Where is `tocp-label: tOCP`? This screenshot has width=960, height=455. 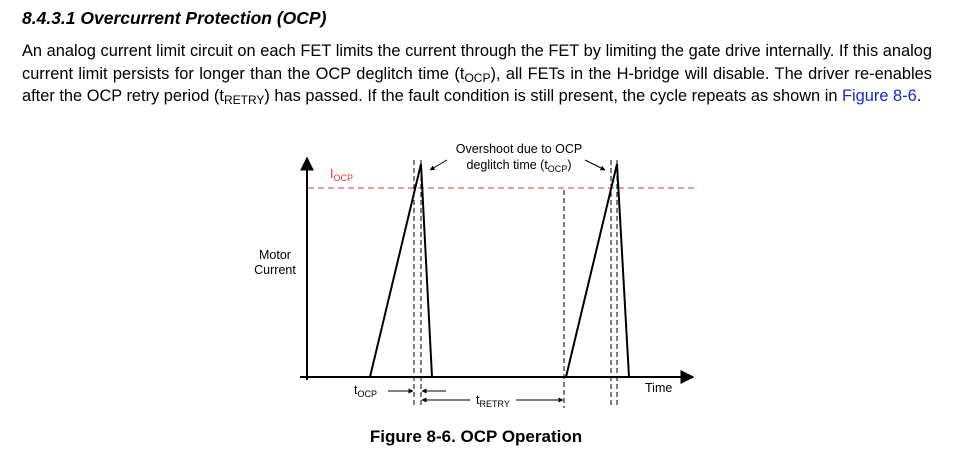 tocp-label: tOCP is located at coordinates (365, 391).